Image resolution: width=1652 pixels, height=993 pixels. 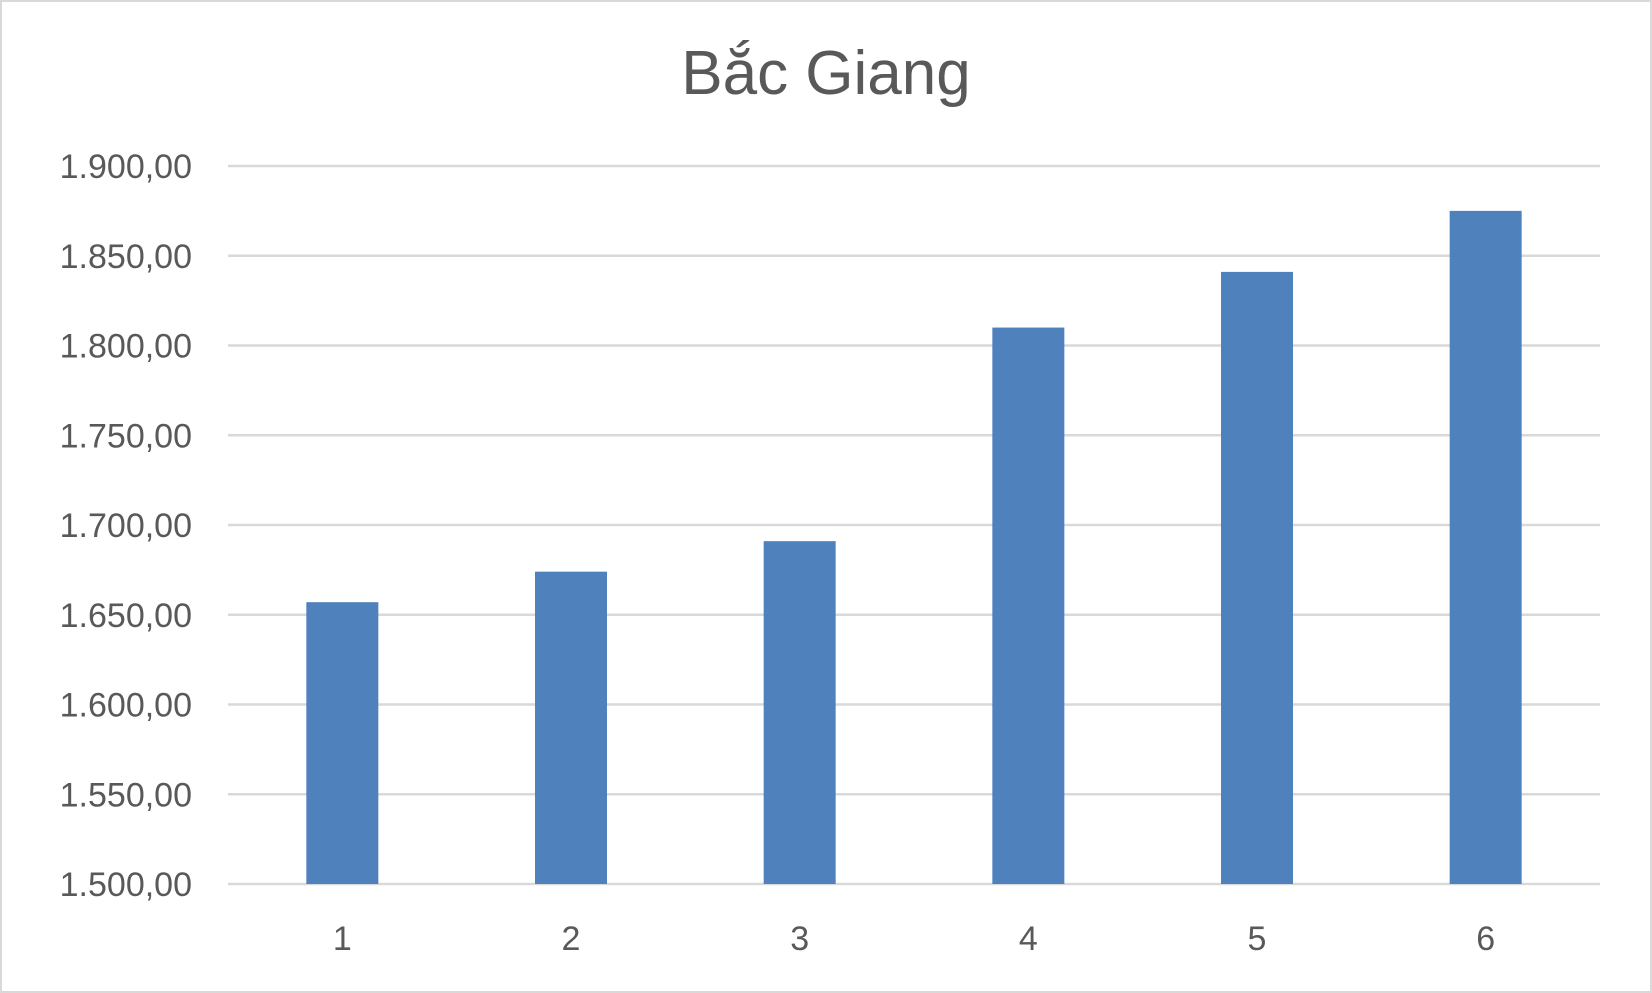 What do you see at coordinates (914, 939) in the screenshot?
I see `x-axis-tick-labels: 1 2 3 4 5 6` at bounding box center [914, 939].